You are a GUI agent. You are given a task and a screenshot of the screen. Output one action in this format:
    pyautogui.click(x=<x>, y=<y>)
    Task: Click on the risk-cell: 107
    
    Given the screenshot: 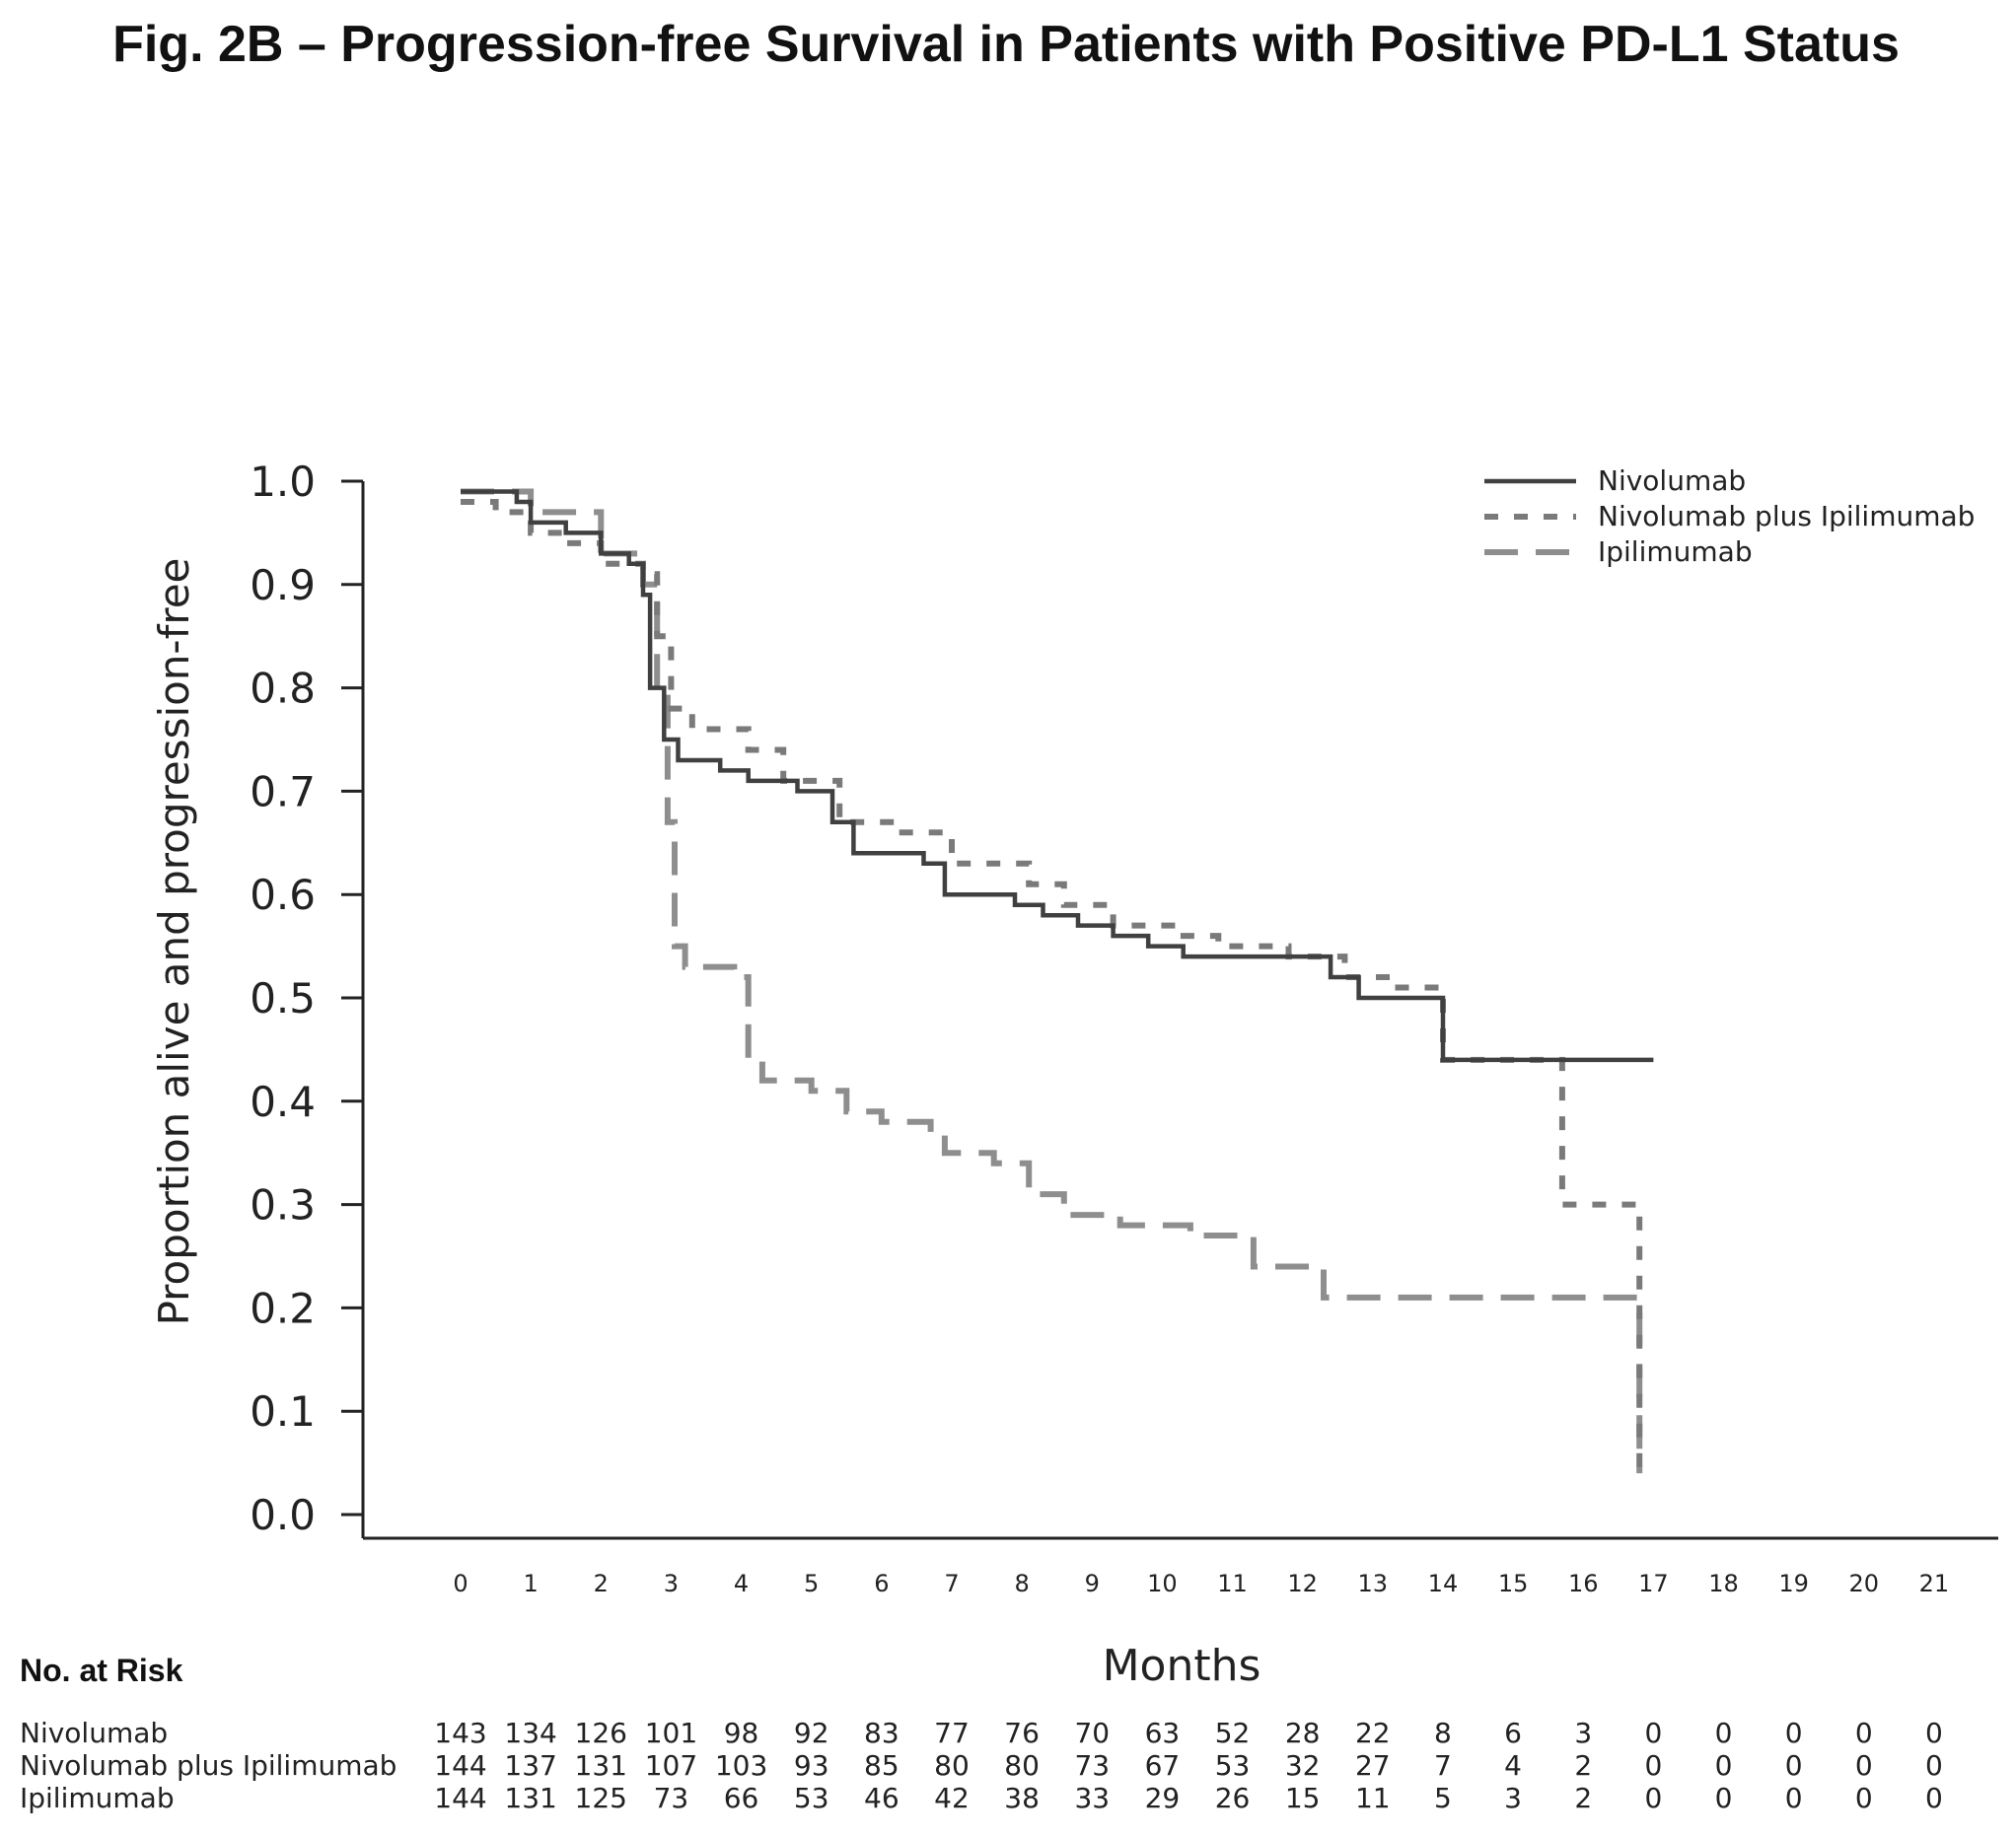 What is the action you would take?
    pyautogui.click(x=671, y=1766)
    